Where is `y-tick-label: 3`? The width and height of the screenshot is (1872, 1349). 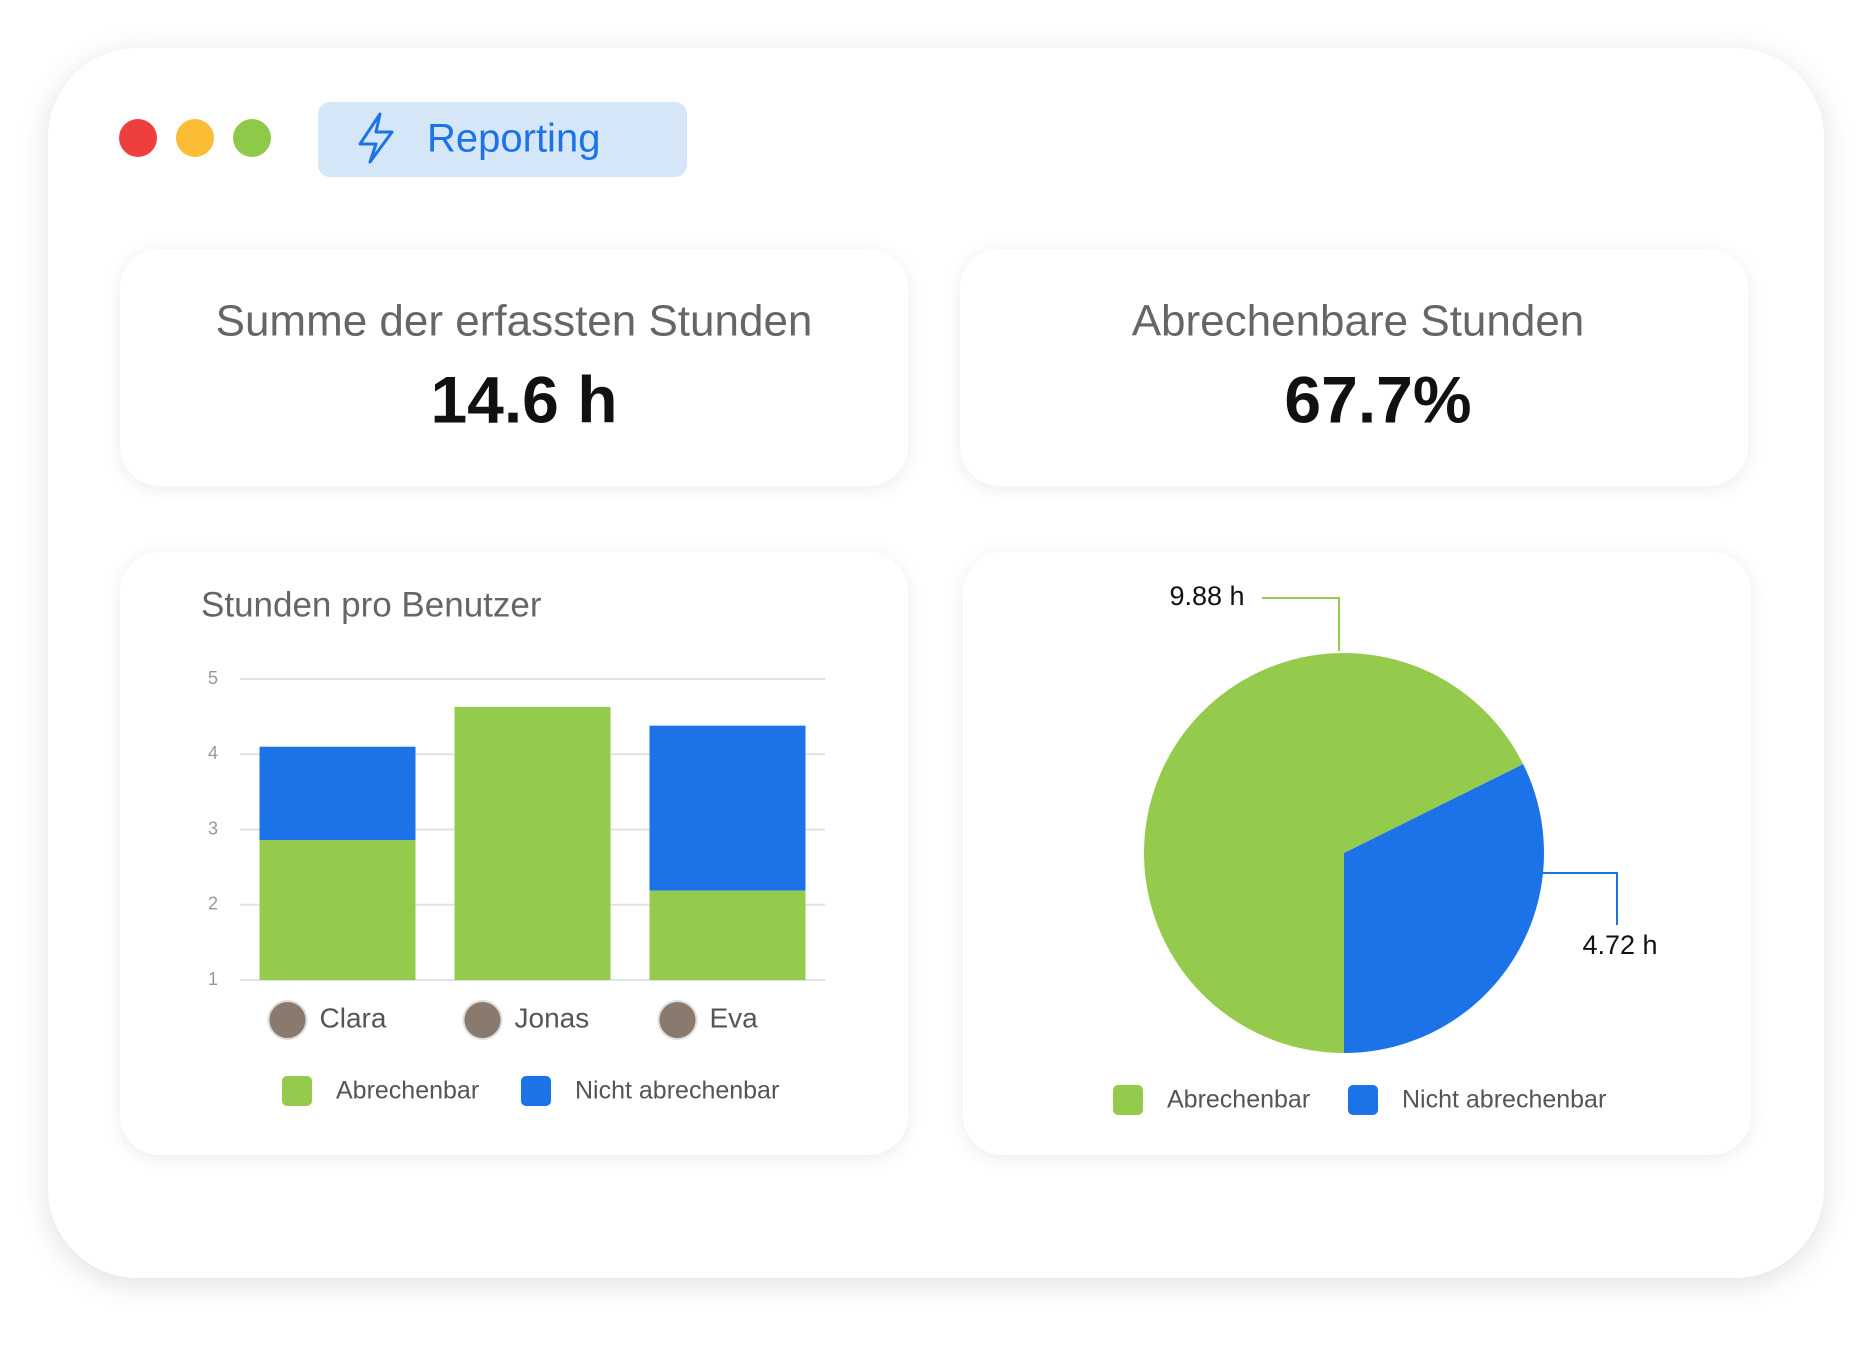 y-tick-label: 3 is located at coordinates (213, 828).